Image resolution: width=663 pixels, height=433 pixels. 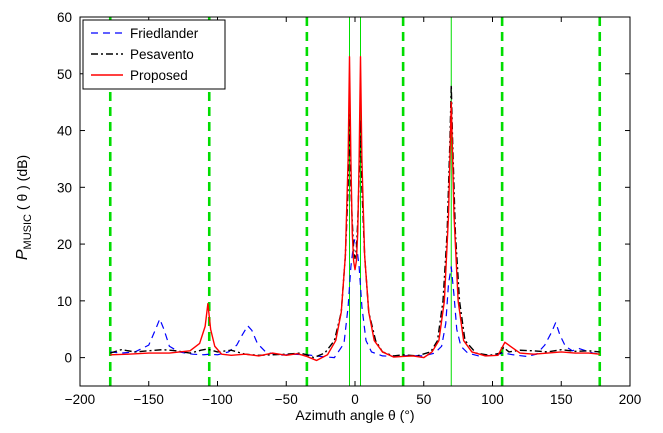 What do you see at coordinates (217, 399) in the screenshot?
I see `x-tick-label: −100` at bounding box center [217, 399].